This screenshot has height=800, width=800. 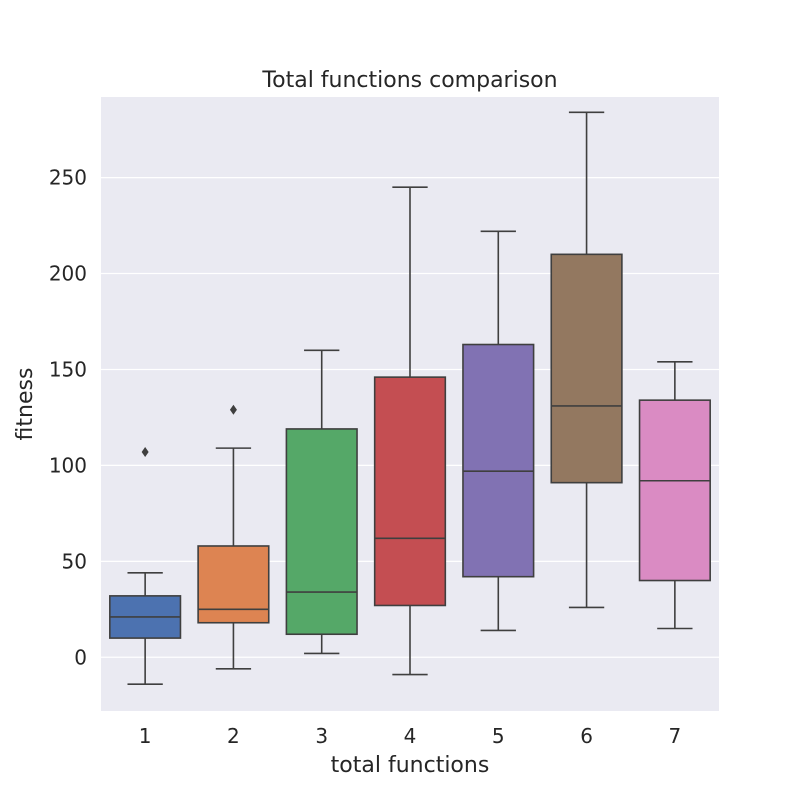 I want to click on y-tick-label: 200, so click(x=68, y=274).